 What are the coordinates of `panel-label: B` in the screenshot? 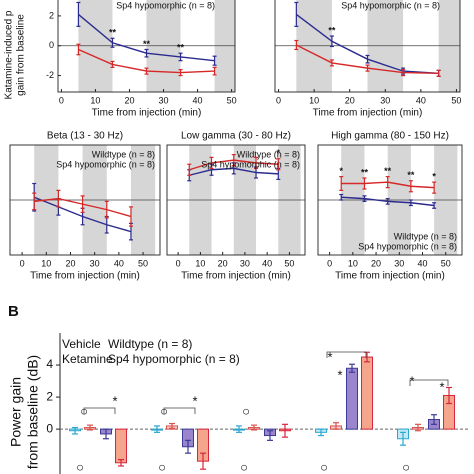 It's located at (13, 311).